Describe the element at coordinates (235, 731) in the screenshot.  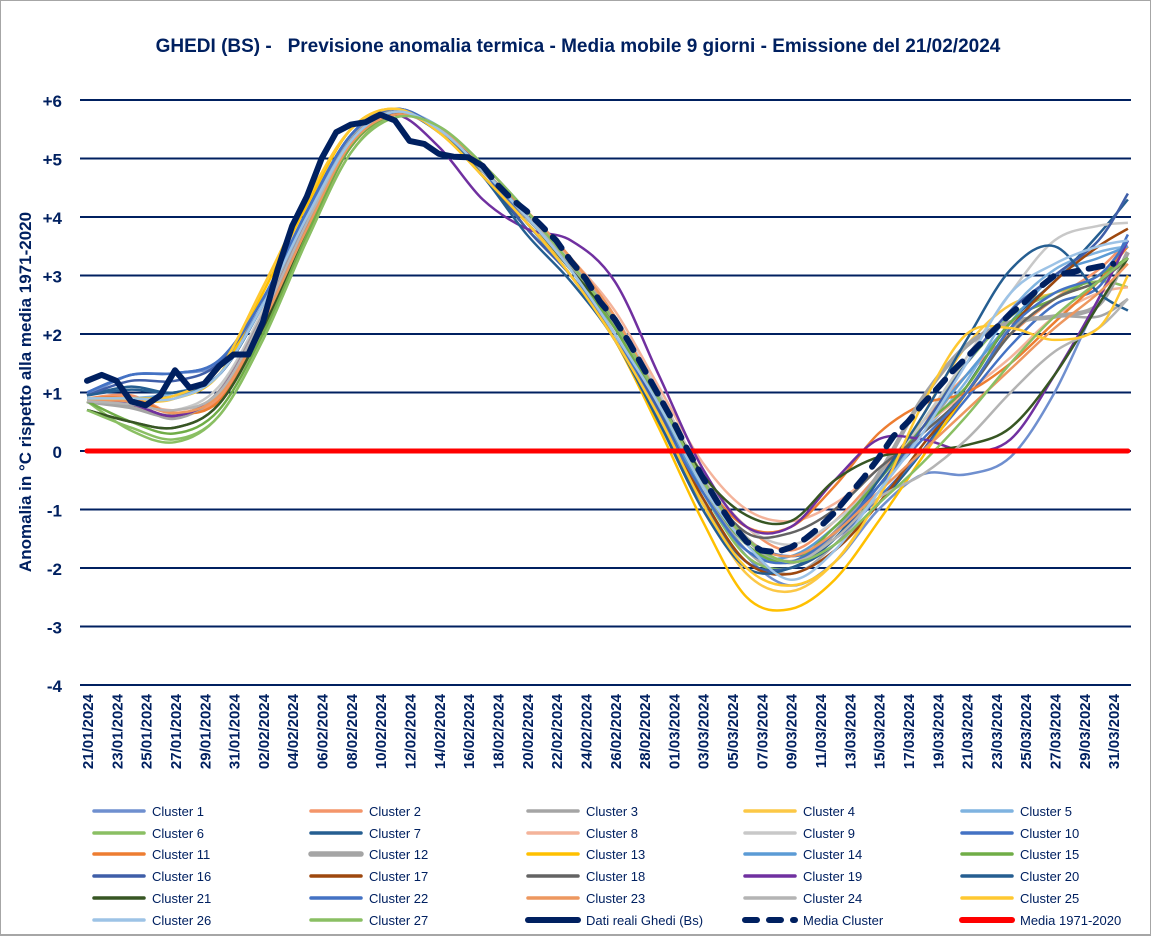
I see `x-tick-label: 31/01/2024` at that location.